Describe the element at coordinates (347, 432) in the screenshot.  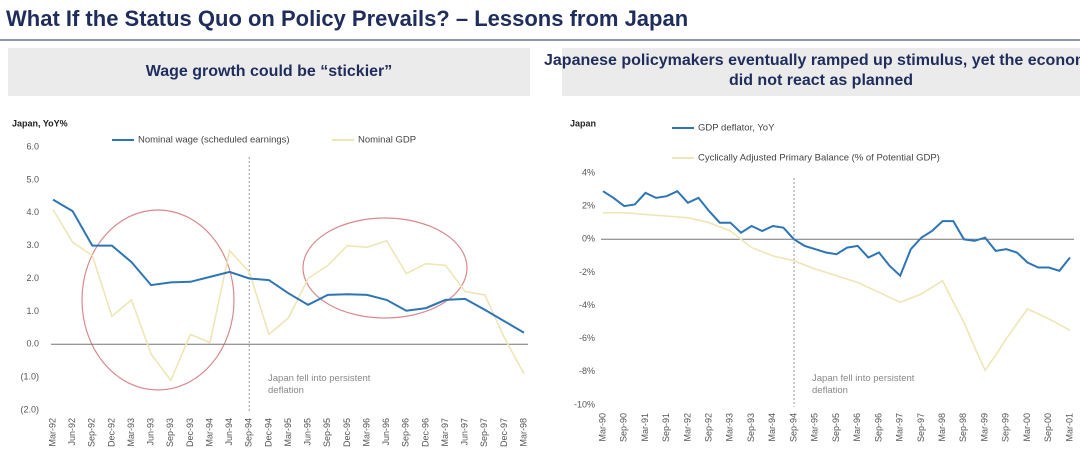
I see `x-tick-label: Dec-95` at that location.